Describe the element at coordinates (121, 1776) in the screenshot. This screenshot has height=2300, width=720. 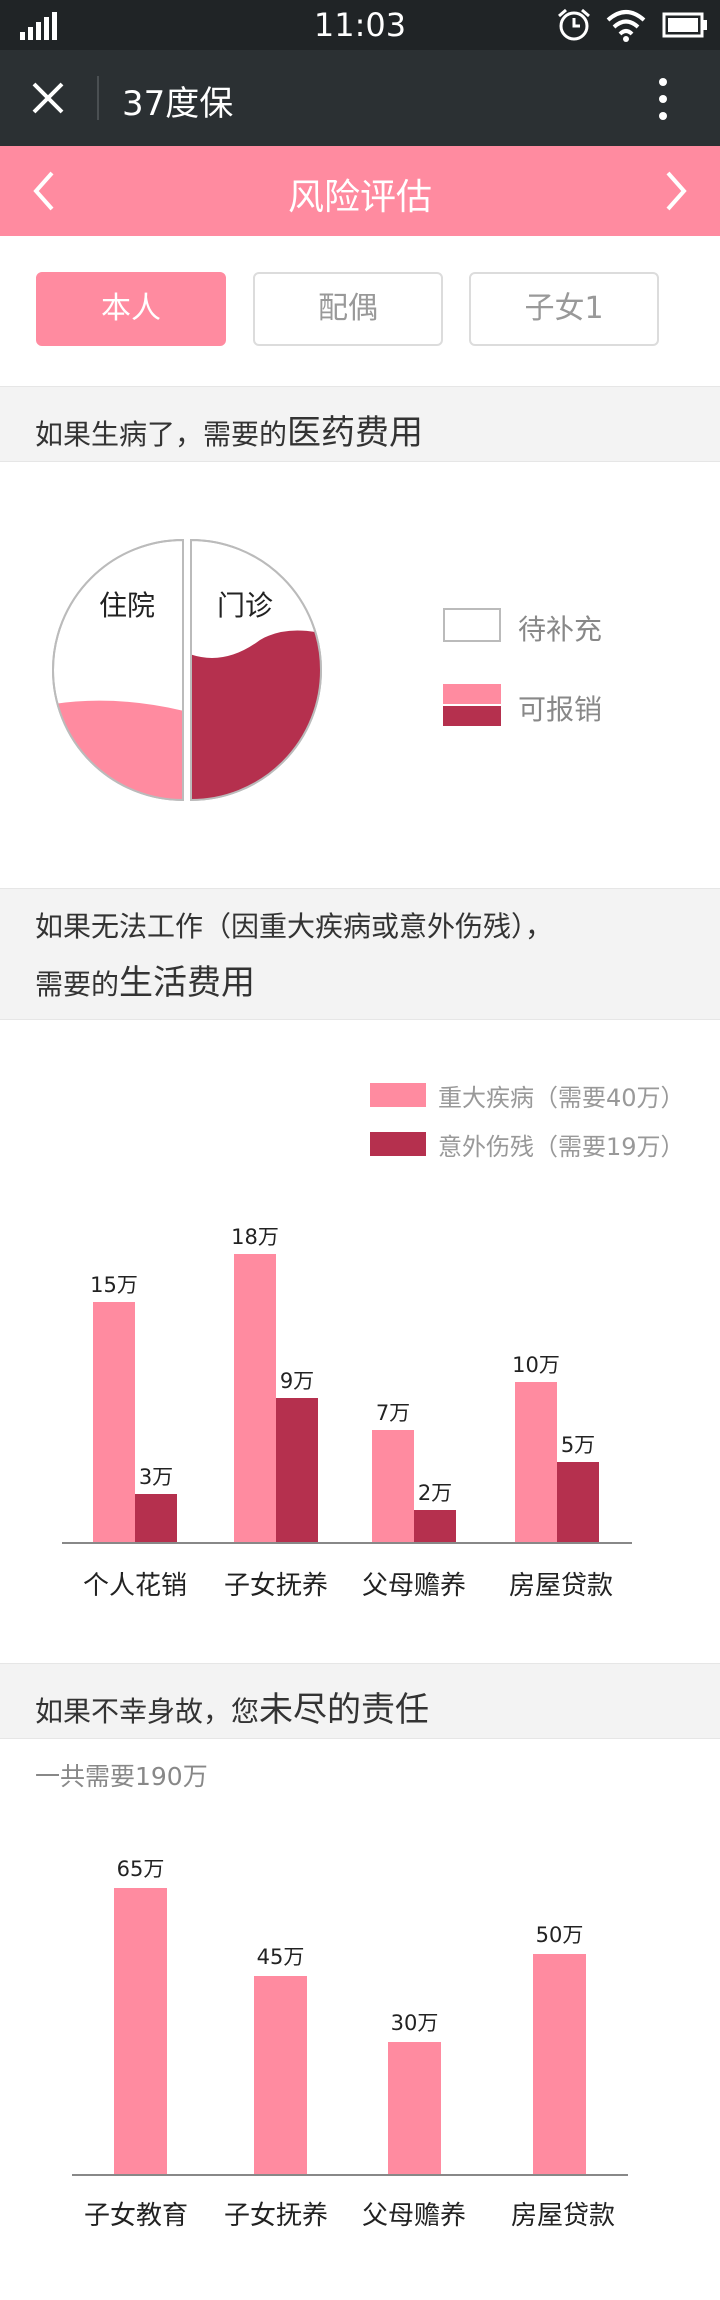
I see `liability-total: 一共需要190万` at that location.